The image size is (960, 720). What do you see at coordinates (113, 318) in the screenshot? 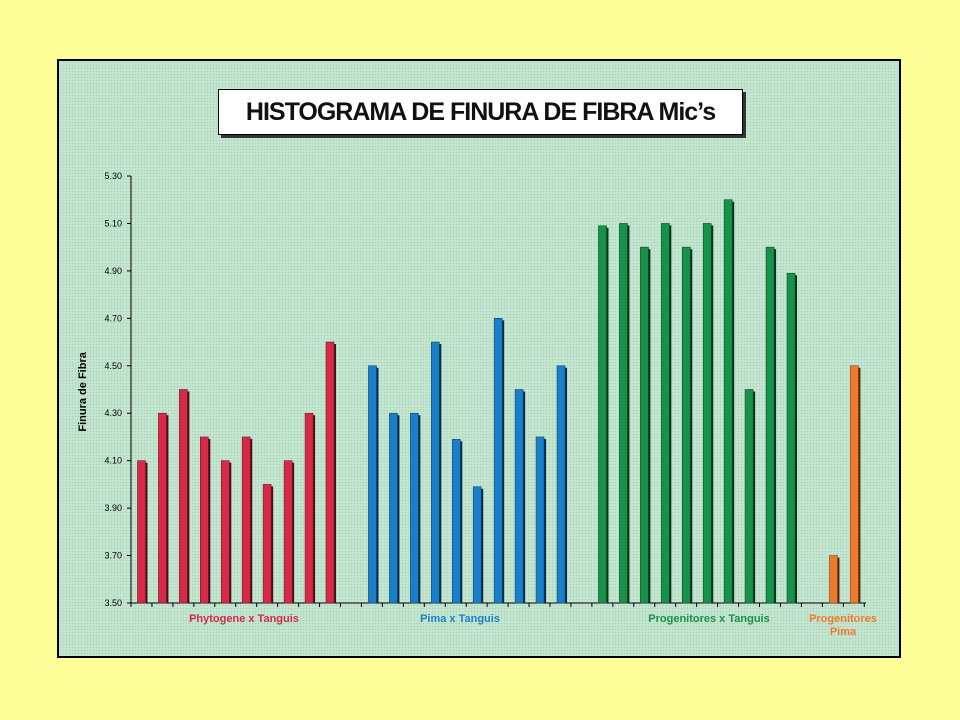
I see `y-tick-label: 4.70` at bounding box center [113, 318].